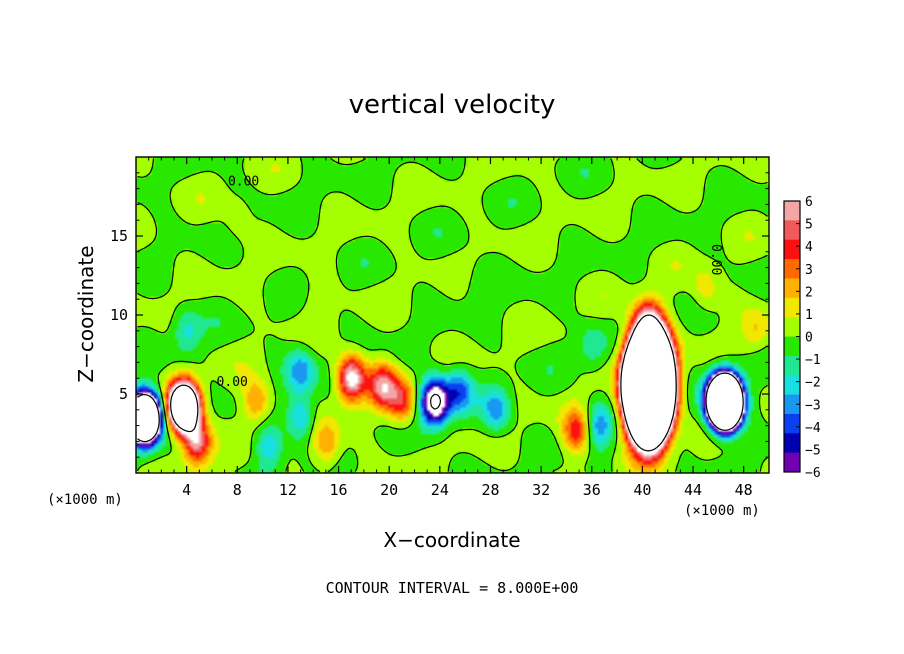 The height and width of the screenshot is (654, 904). I want to click on colorbar-tick-label: 0, so click(809, 338).